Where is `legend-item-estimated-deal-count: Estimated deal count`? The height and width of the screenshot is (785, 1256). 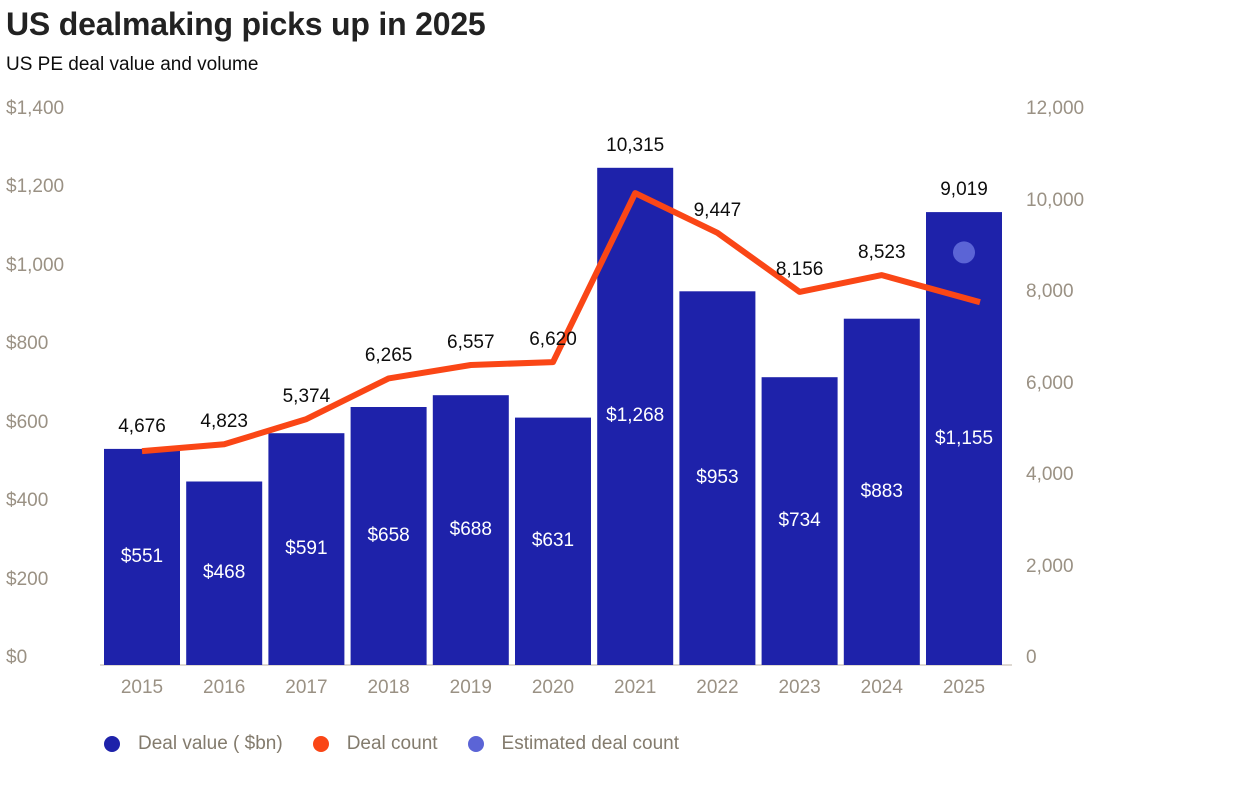 legend-item-estimated-deal-count: Estimated deal count is located at coordinates (573, 744).